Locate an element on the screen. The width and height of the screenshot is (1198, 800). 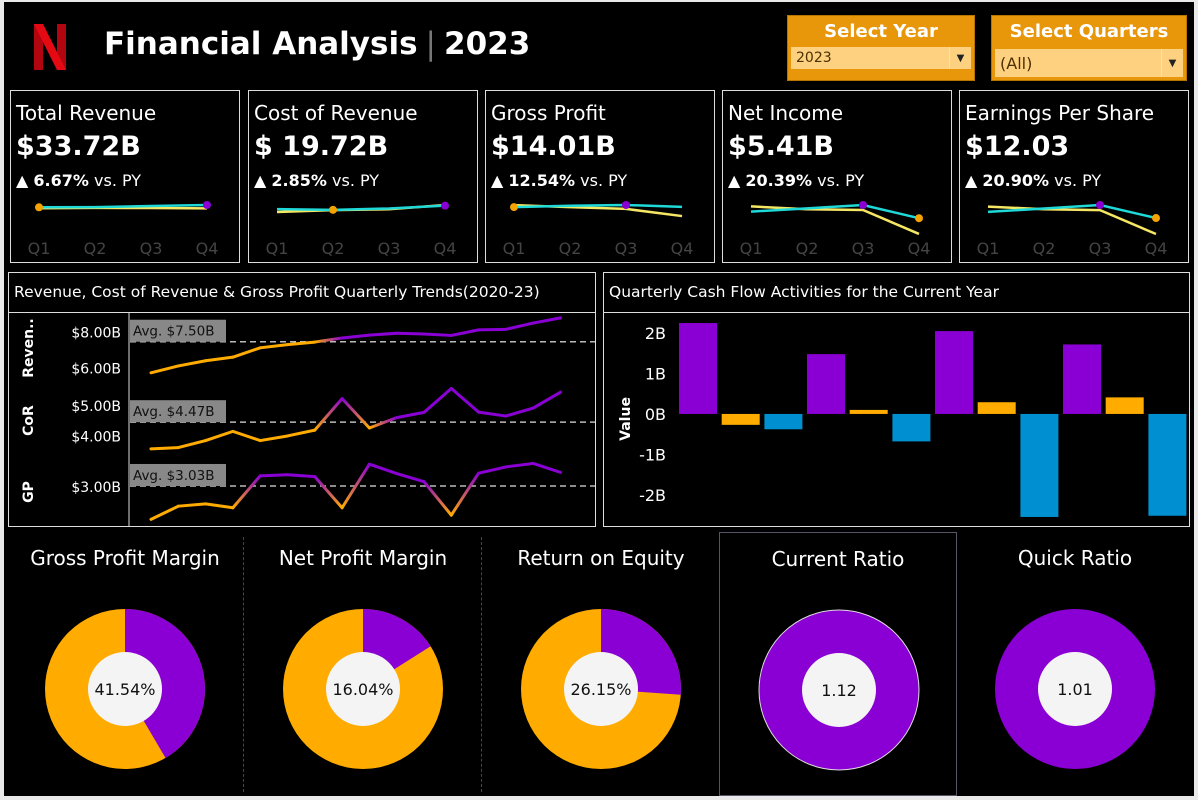
kpi-change: ▲ 12.54% vs. PY is located at coordinates (559, 180).